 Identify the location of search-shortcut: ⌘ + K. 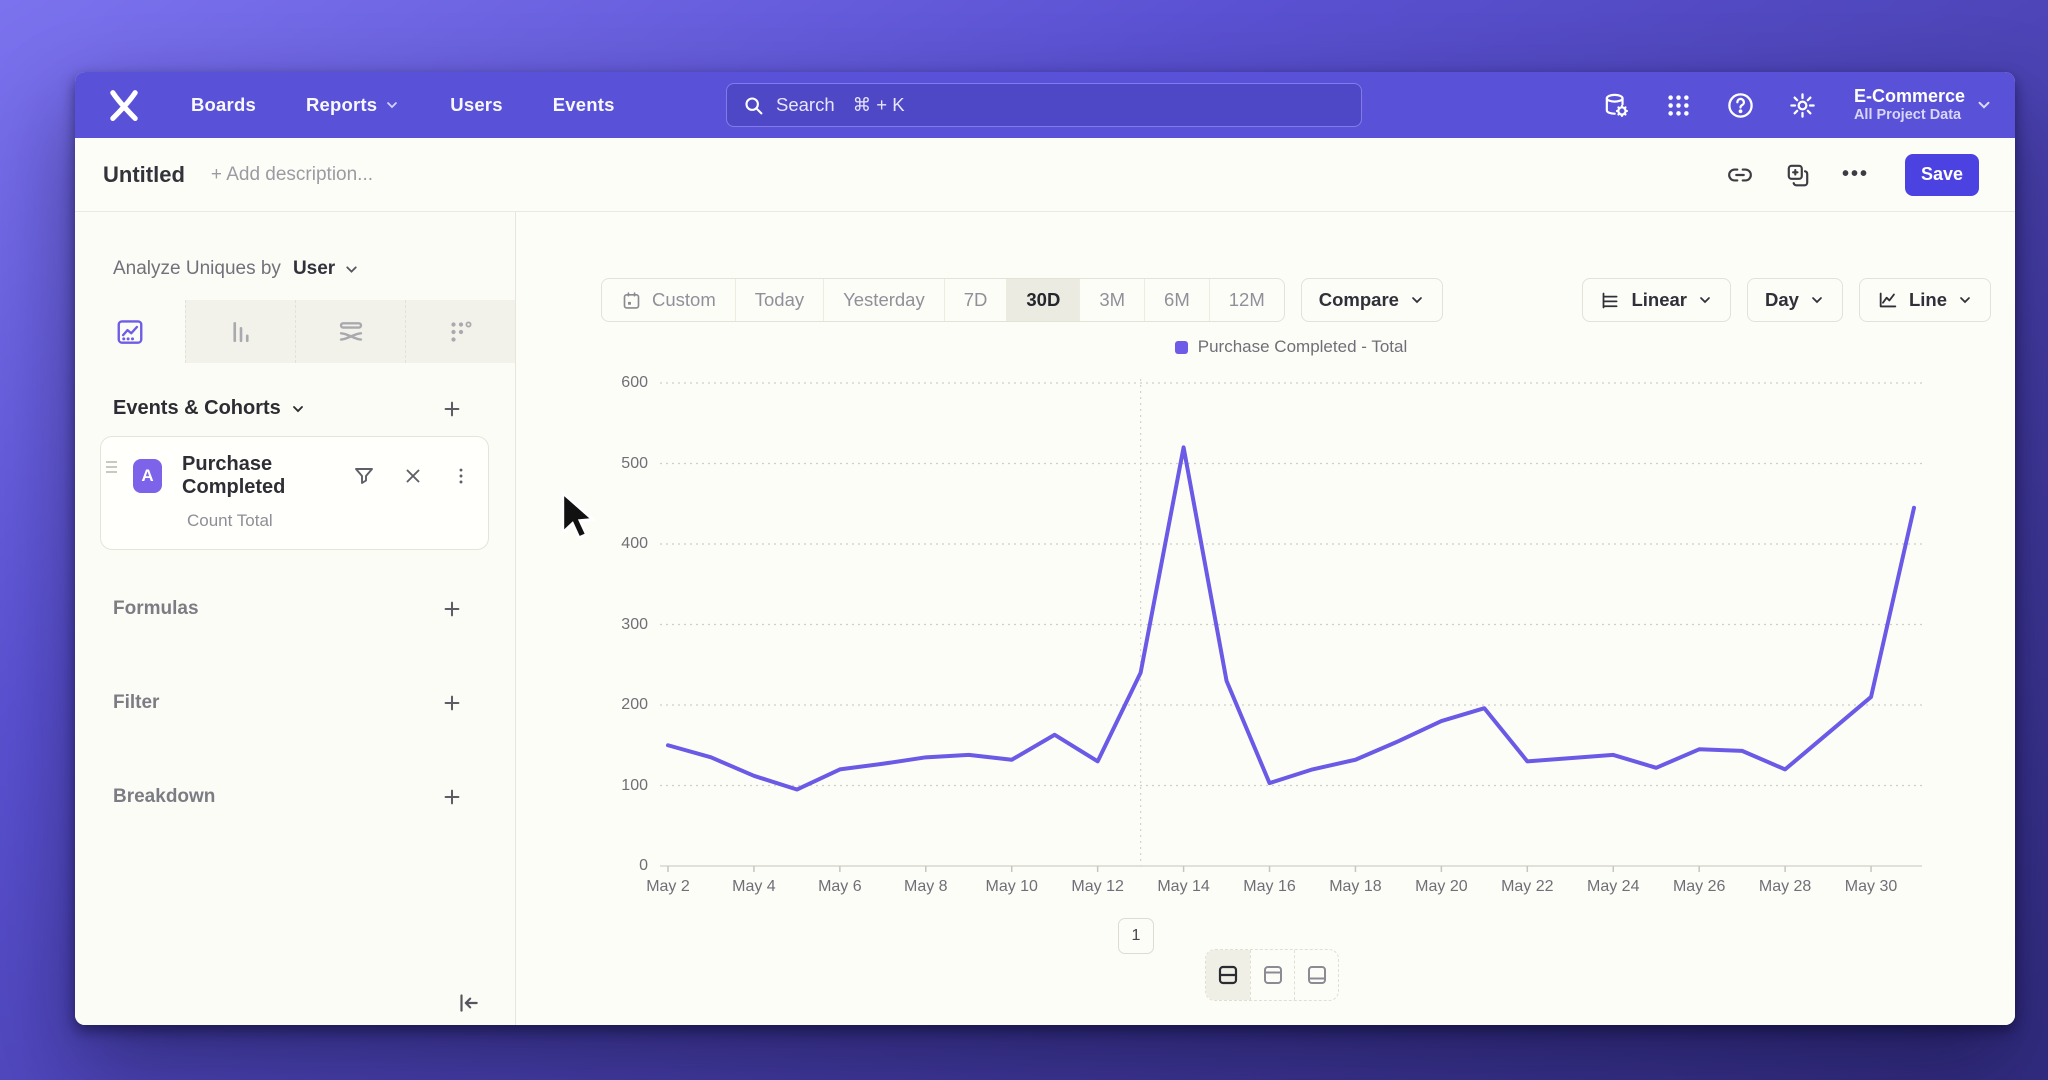
(878, 104).